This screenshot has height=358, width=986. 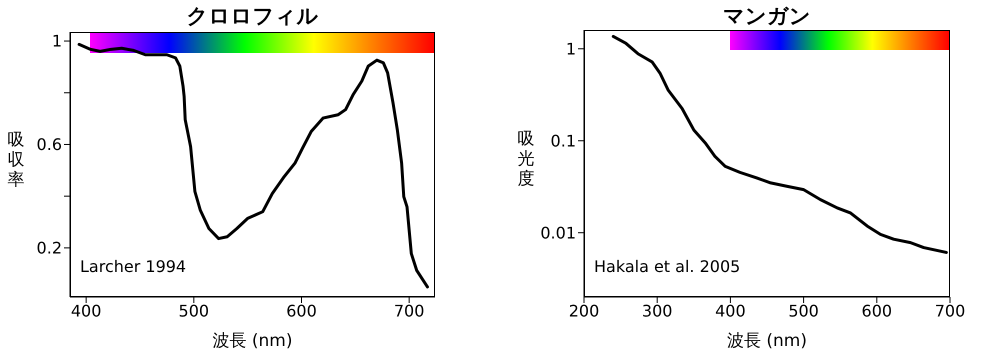 I want to click on chart-title: クロロフィル, so click(x=253, y=16).